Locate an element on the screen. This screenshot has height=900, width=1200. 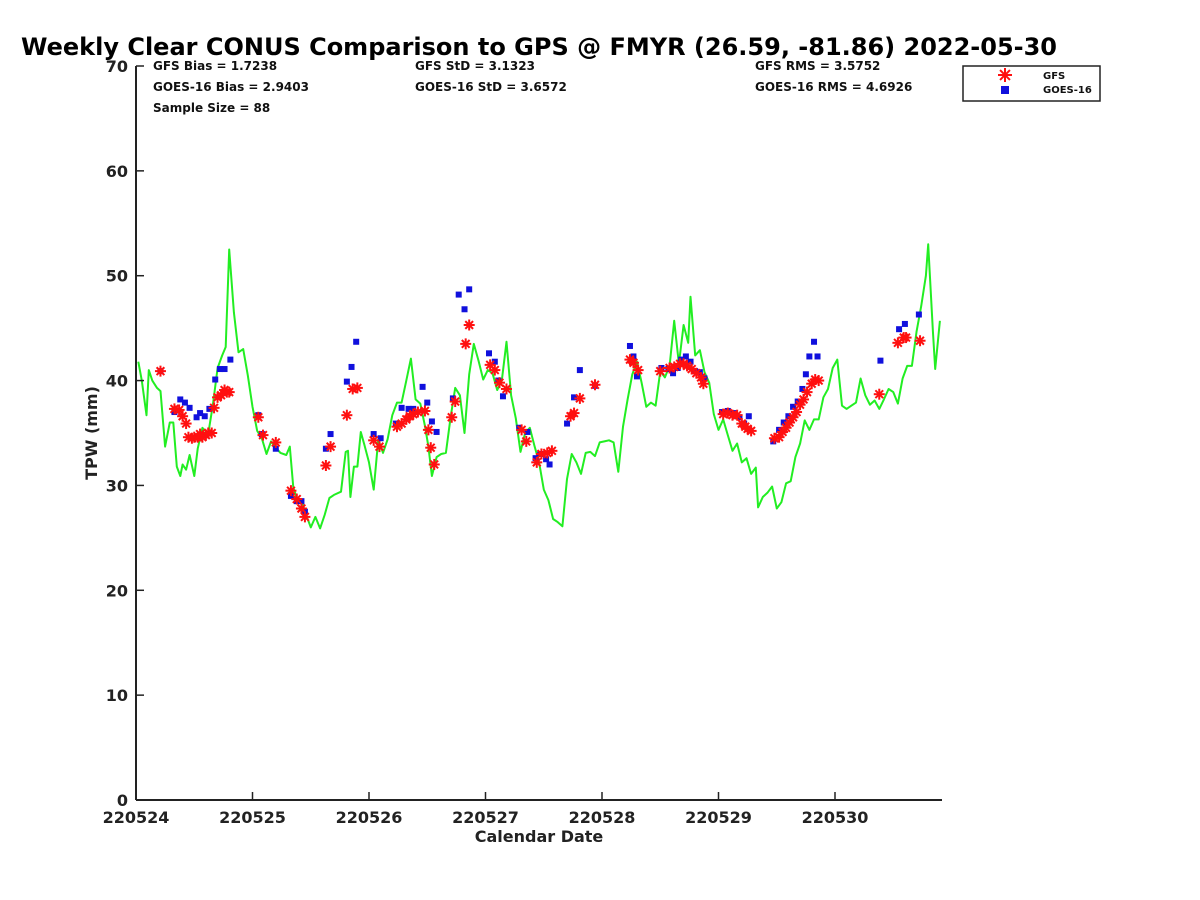
x-tick-label: 220526 is located at coordinates (369, 817).